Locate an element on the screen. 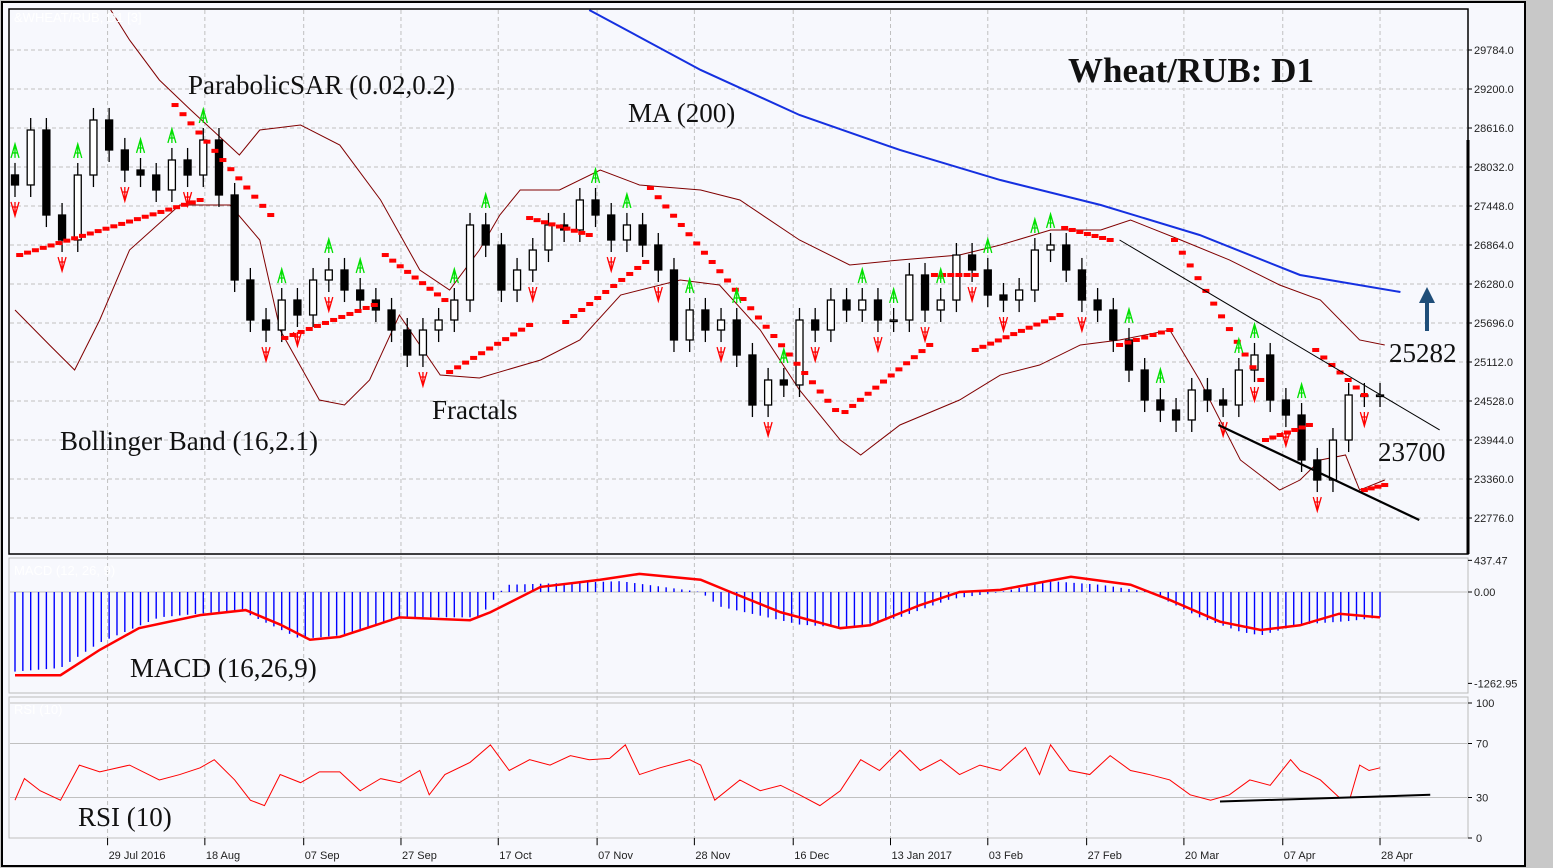 Image resolution: width=1553 pixels, height=868 pixels. ma-annotation: MA (200) is located at coordinates (681, 113).